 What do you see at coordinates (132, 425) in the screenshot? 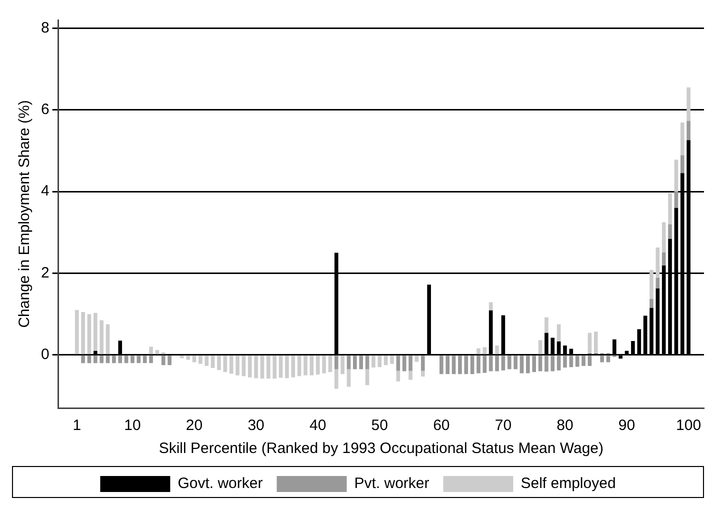
I see `x-tick-label: 10` at bounding box center [132, 425].